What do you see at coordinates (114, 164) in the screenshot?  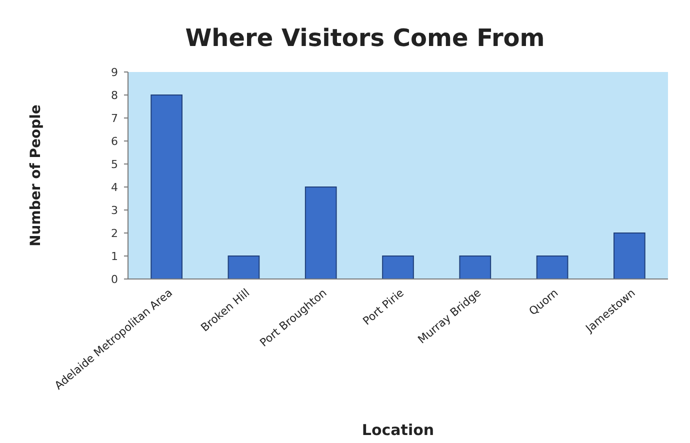 I see `y-tick-label: 5` at bounding box center [114, 164].